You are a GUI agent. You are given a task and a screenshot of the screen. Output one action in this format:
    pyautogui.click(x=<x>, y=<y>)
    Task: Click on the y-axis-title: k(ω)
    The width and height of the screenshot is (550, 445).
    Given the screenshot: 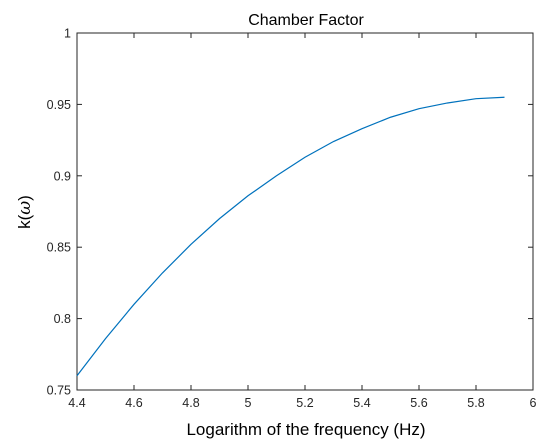 What is the action you would take?
    pyautogui.click(x=25, y=212)
    